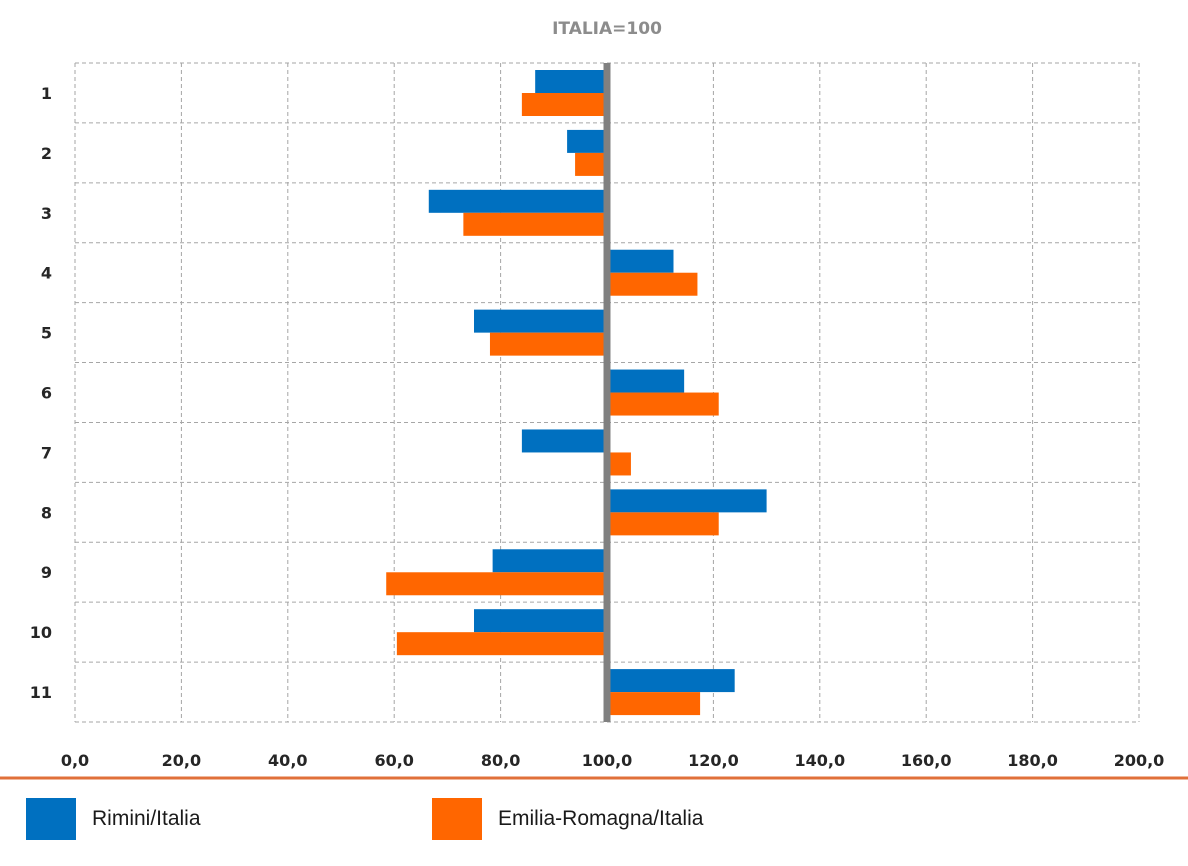  Describe the element at coordinates (819, 760) in the screenshot. I see `x-tick-label: 140,0` at that location.